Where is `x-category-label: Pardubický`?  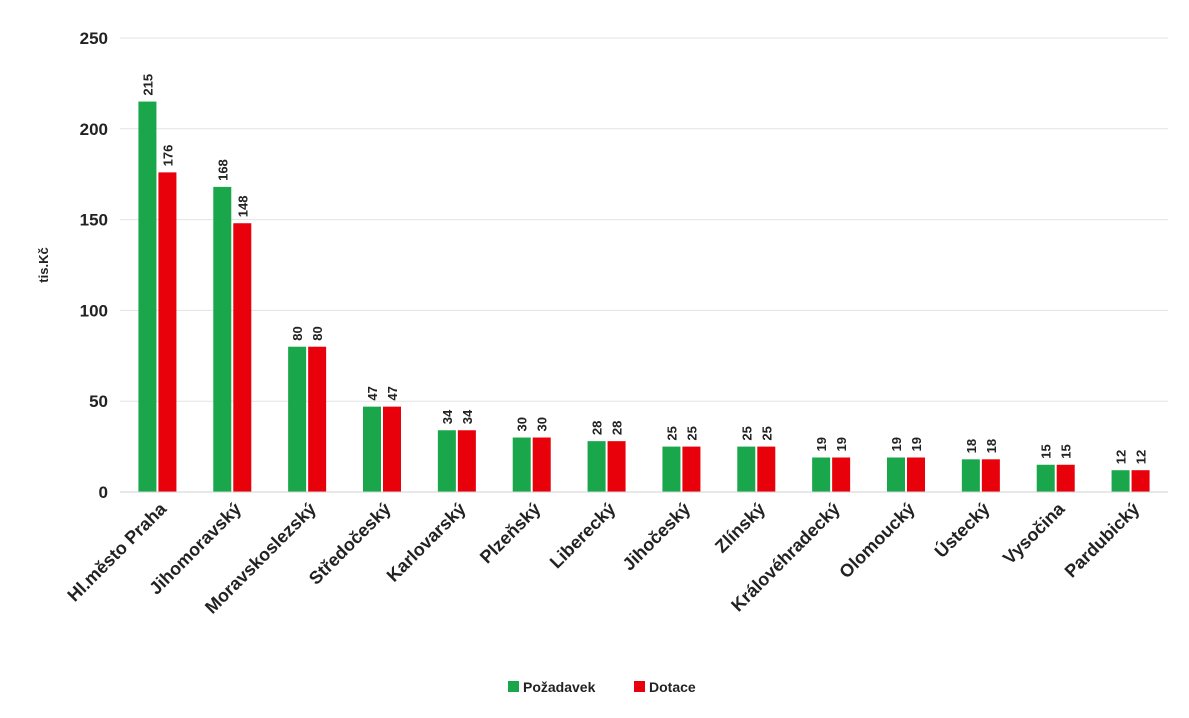
x-category-label: Pardubický is located at coordinates (1102, 540).